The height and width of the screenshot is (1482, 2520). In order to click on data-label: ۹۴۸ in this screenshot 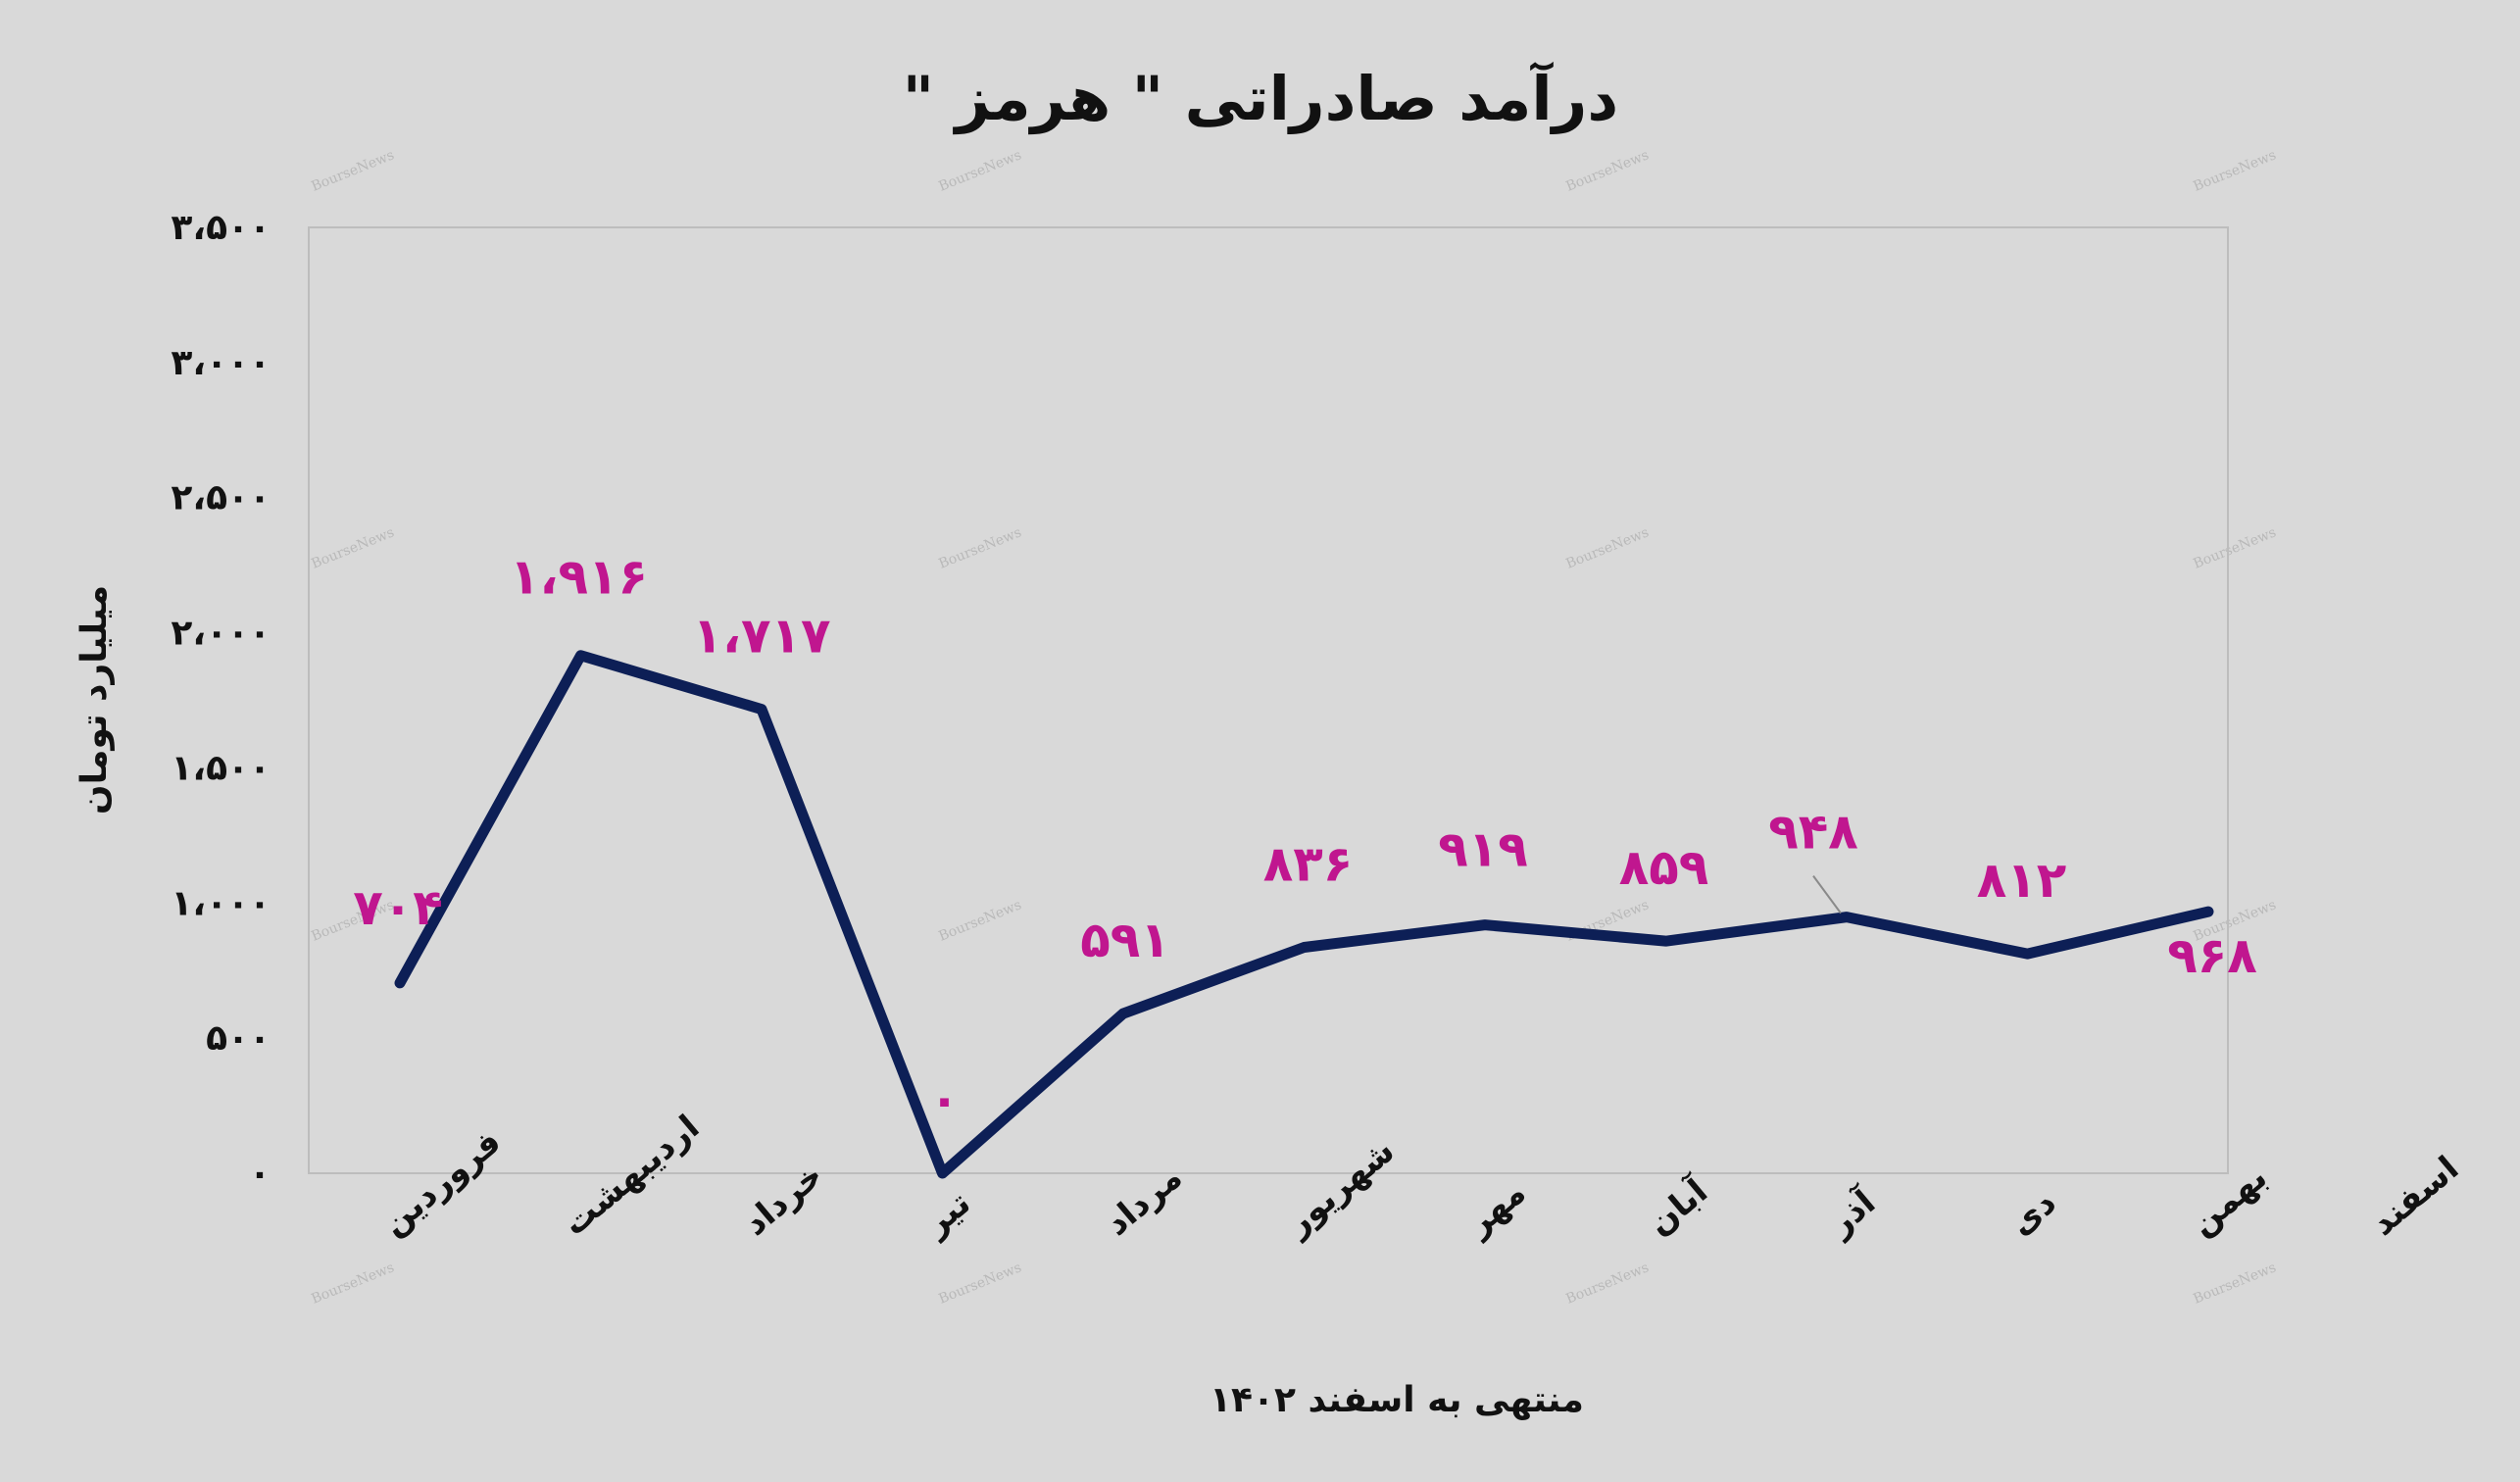, I will do `click(1813, 833)`.